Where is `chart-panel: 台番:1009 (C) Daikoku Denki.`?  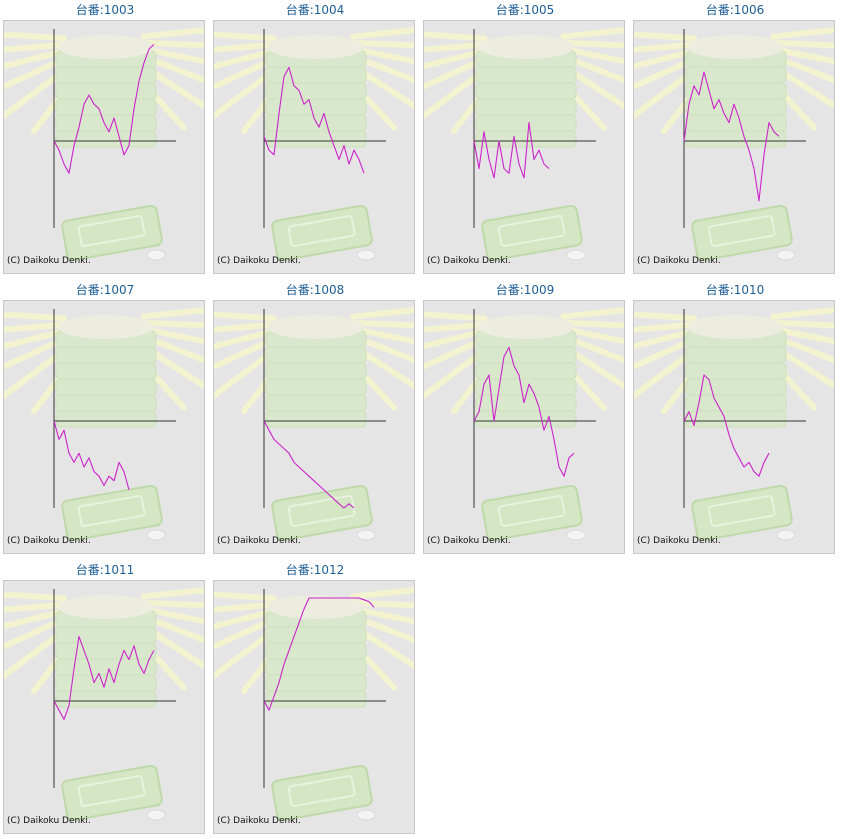
chart-panel: 台番:1009 (C) Daikoku Denki. is located at coordinates (525, 419).